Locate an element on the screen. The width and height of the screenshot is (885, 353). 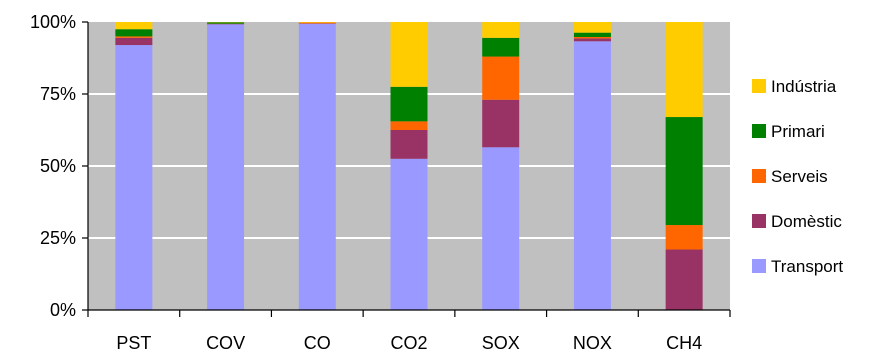
legend-item: Serveis is located at coordinates (790, 176).